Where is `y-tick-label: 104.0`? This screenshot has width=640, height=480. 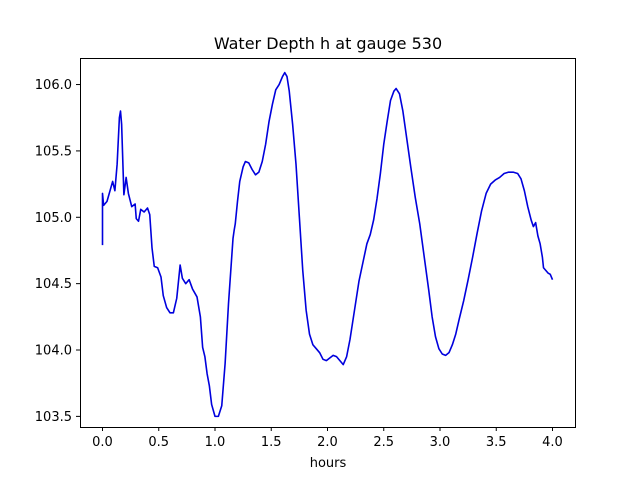 y-tick-label: 104.0 is located at coordinates (53, 351).